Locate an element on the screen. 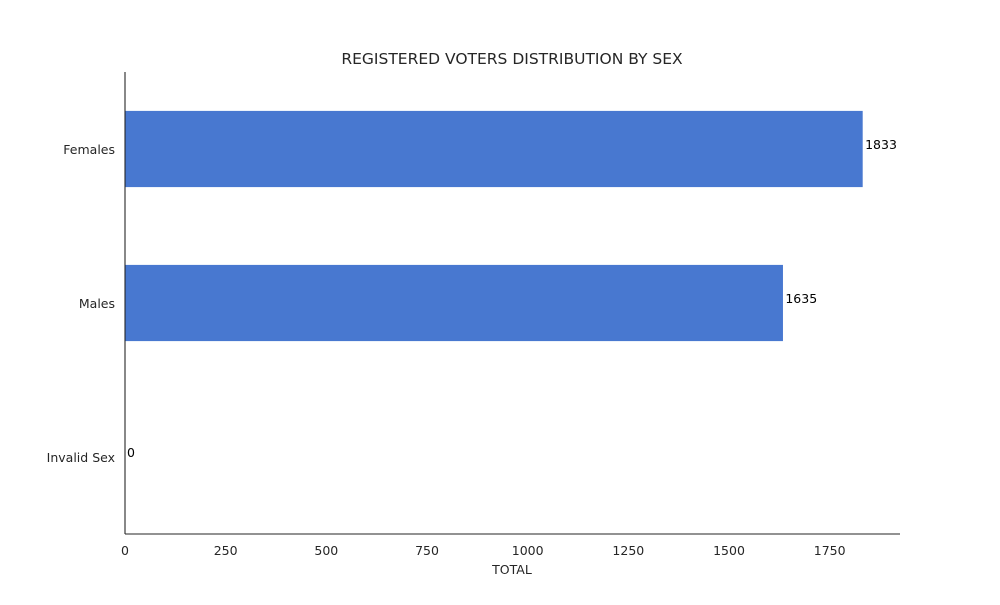 The width and height of the screenshot is (1000, 605). bar-females is located at coordinates (494, 149).